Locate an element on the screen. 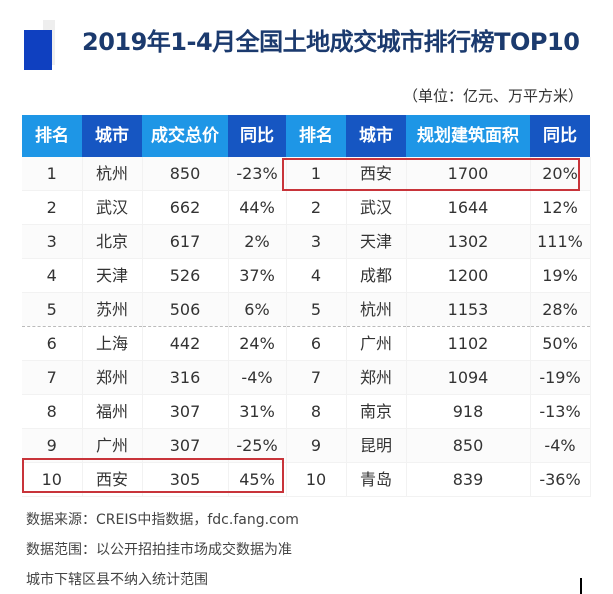 This screenshot has height=594, width=613. table-cell: 成都 is located at coordinates (376, 275).